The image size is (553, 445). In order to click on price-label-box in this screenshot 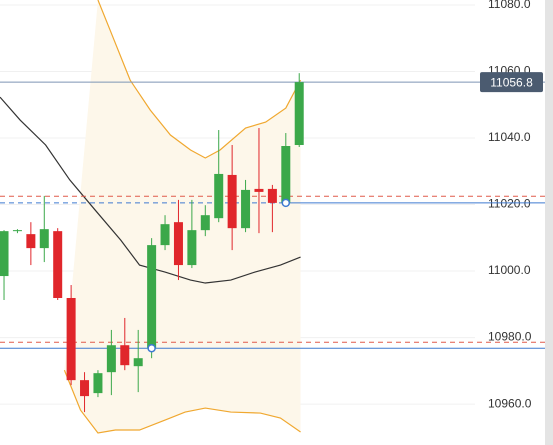, I will do `click(511, 82)`.